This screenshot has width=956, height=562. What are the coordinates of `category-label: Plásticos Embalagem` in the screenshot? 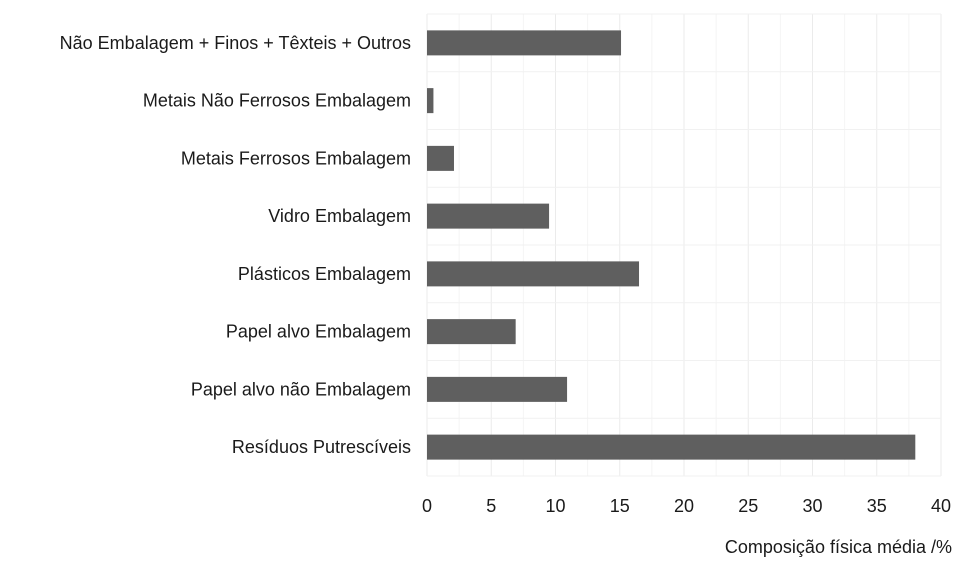 It's located at (324, 274).